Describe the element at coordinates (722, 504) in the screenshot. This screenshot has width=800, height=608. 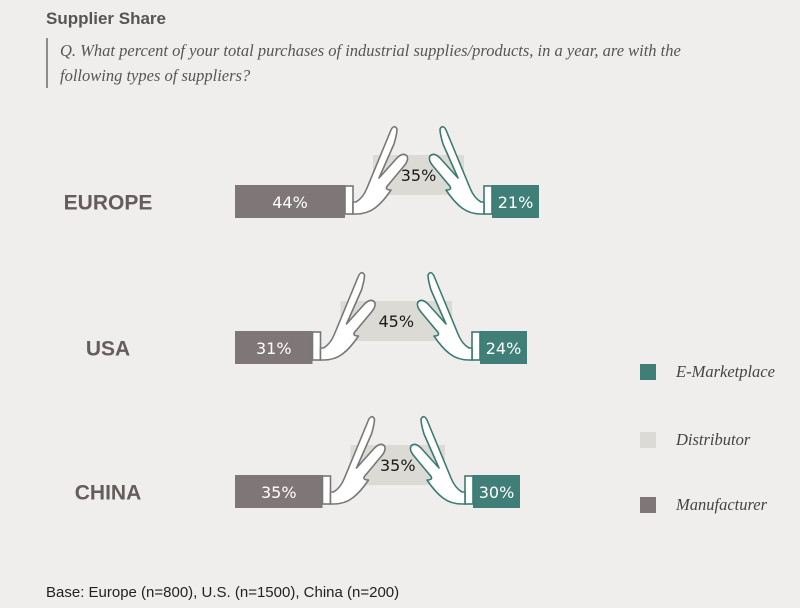
I see `legend-label: Manufacturer` at that location.